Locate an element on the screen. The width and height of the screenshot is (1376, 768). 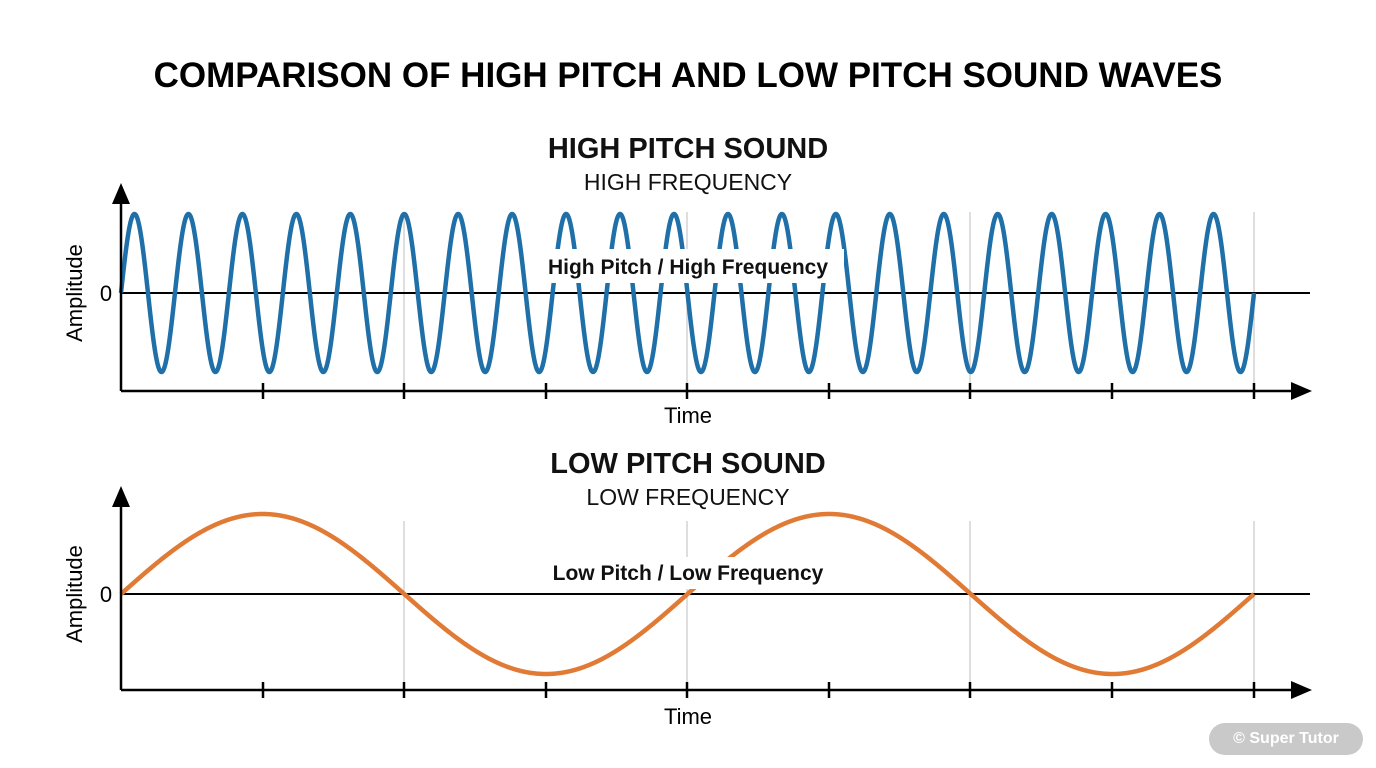
high-y-arrowhead is located at coordinates (121, 193).